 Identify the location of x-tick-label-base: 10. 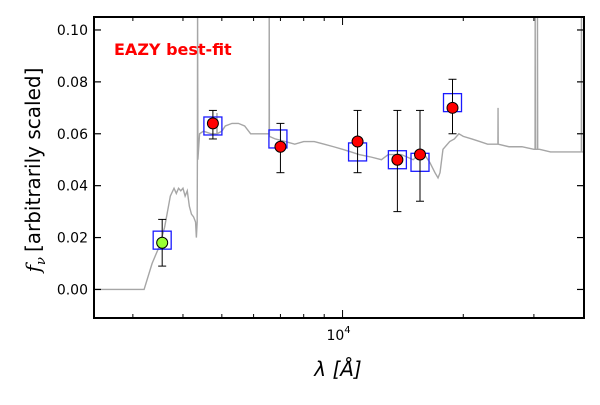
(335, 336).